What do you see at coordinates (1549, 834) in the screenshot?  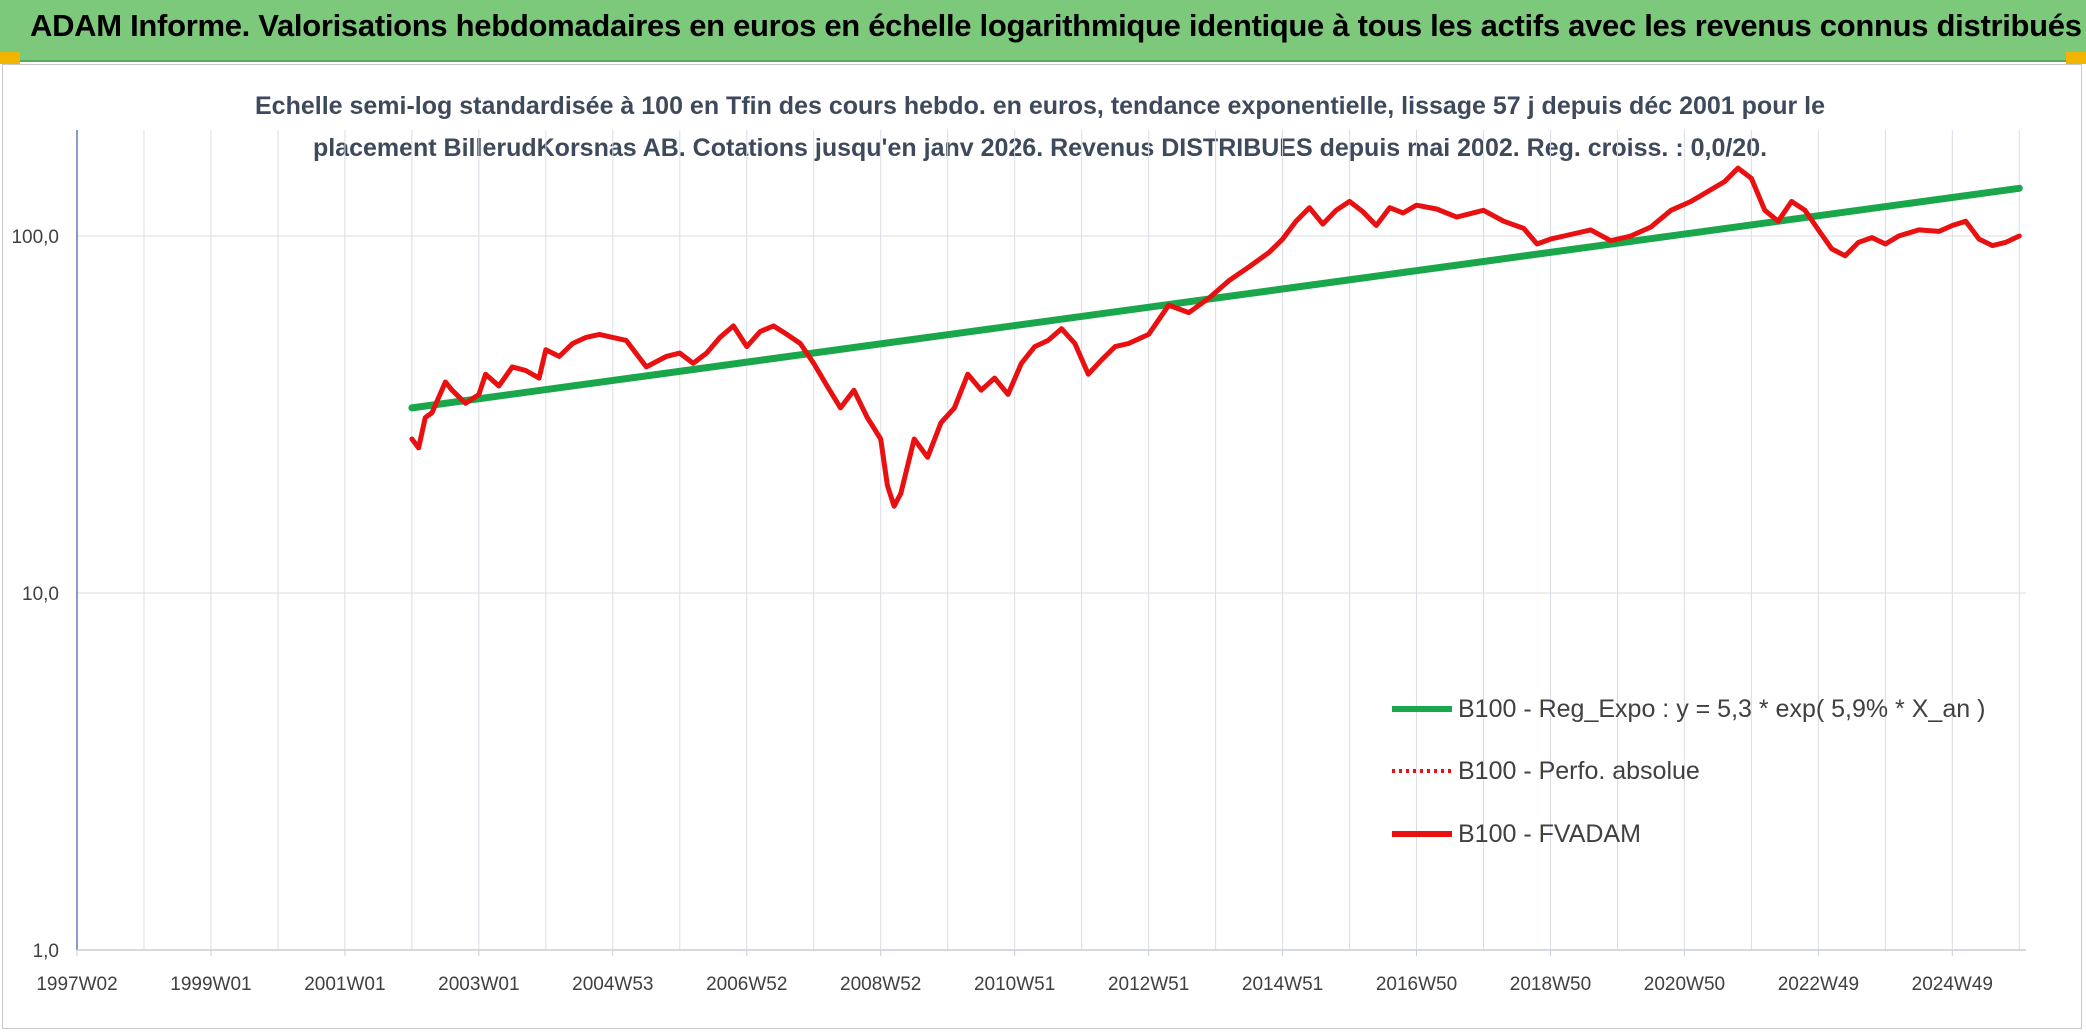 I see `legend-item-fvadam-label: B100 - FVADAM` at bounding box center [1549, 834].